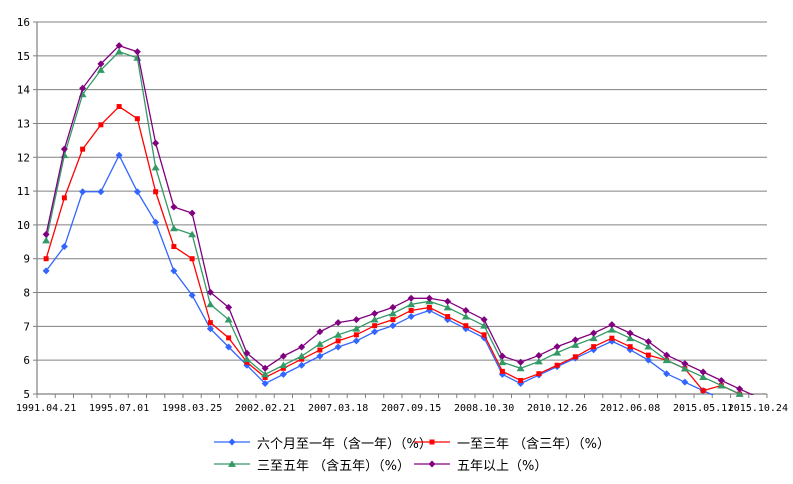 The width and height of the screenshot is (793, 484). I want to click on y-axis-label: 6, so click(26, 360).